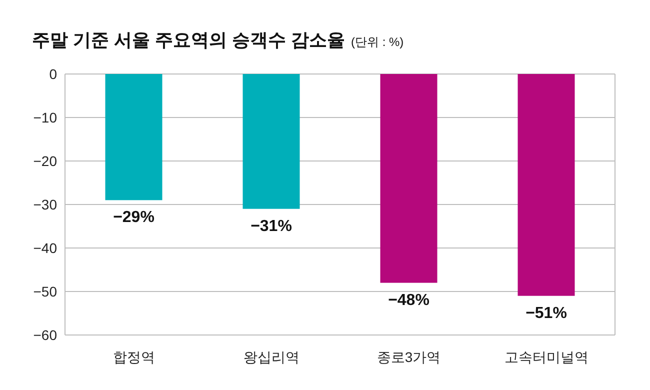 This screenshot has width=650, height=390. I want to click on data-label: −51%, so click(546, 313).